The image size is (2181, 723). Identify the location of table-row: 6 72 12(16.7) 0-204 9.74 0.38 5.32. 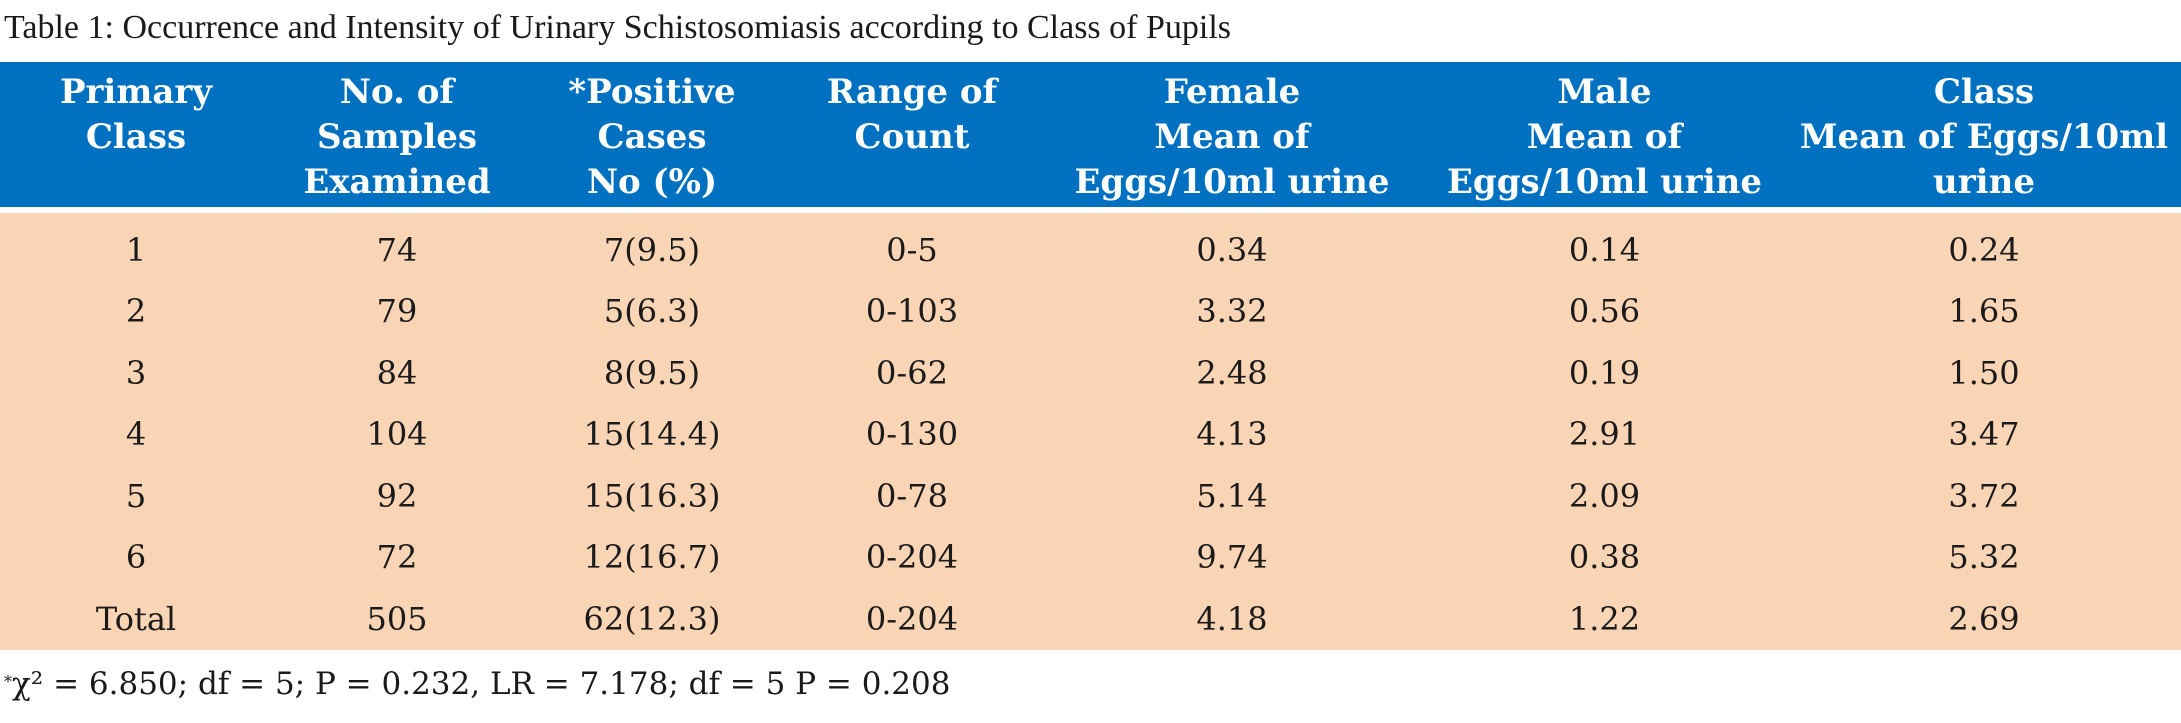
(1090, 557).